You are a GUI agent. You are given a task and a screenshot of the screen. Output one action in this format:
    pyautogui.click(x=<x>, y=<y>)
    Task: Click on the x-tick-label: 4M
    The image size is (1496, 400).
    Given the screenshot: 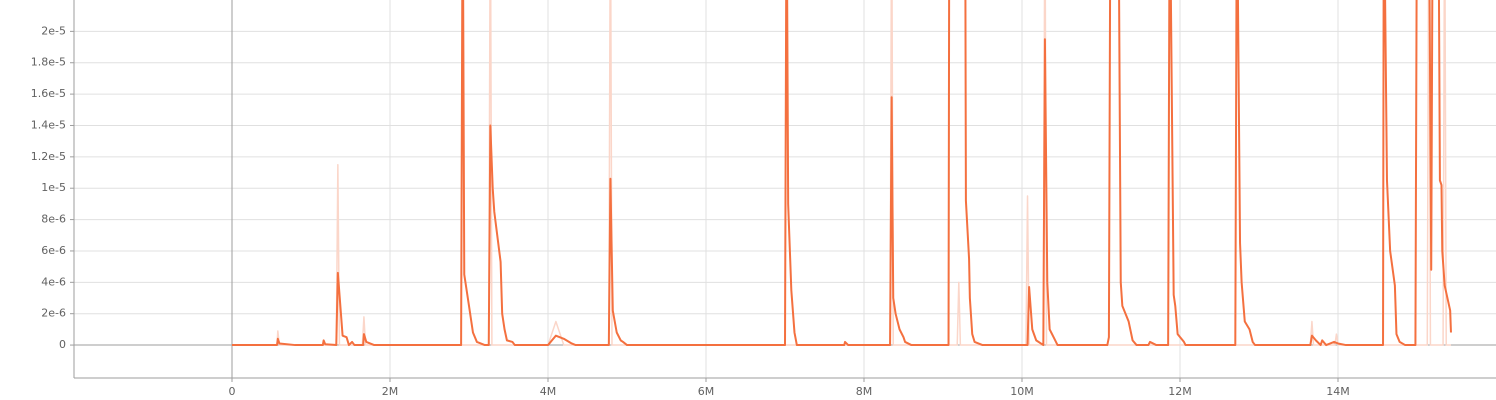 What is the action you would take?
    pyautogui.click(x=548, y=391)
    